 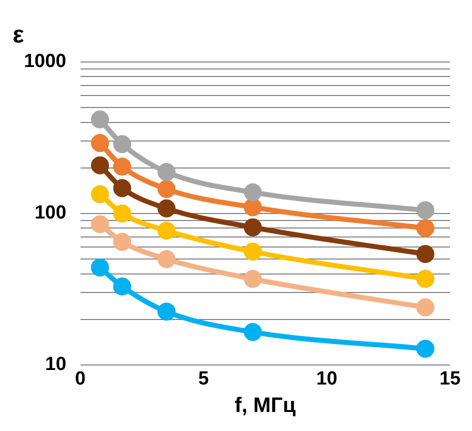 I want to click on y-tick-label: 100, so click(x=50, y=213).